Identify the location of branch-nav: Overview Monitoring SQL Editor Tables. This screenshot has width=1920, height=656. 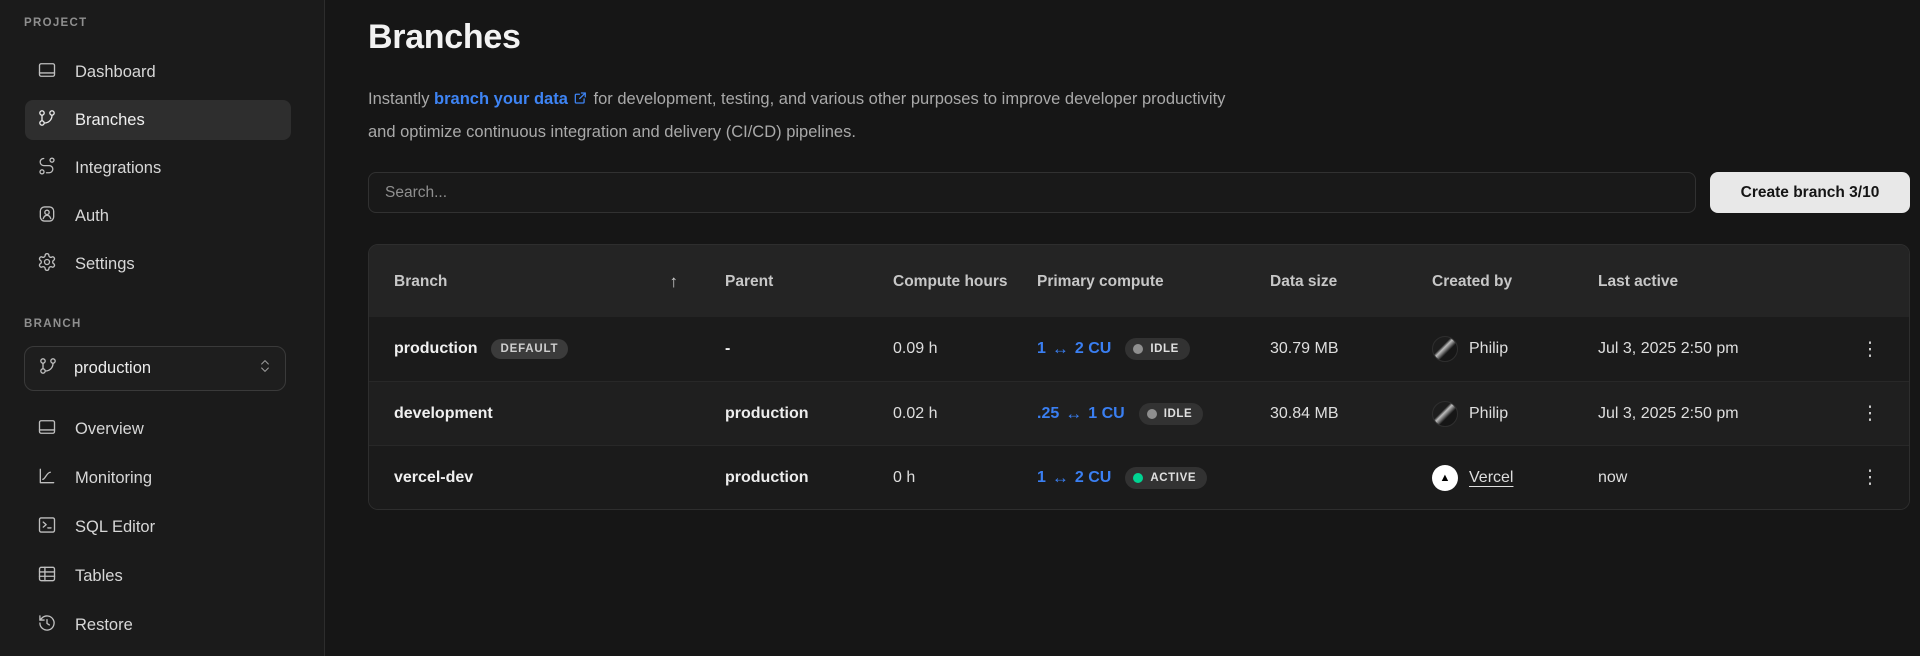
(162, 527).